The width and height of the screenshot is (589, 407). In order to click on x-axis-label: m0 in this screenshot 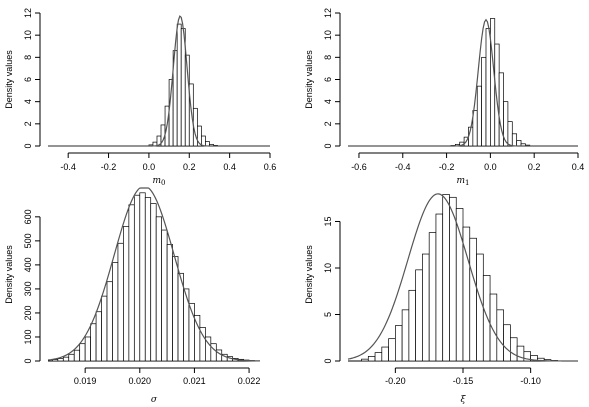, I will do `click(158, 181)`.